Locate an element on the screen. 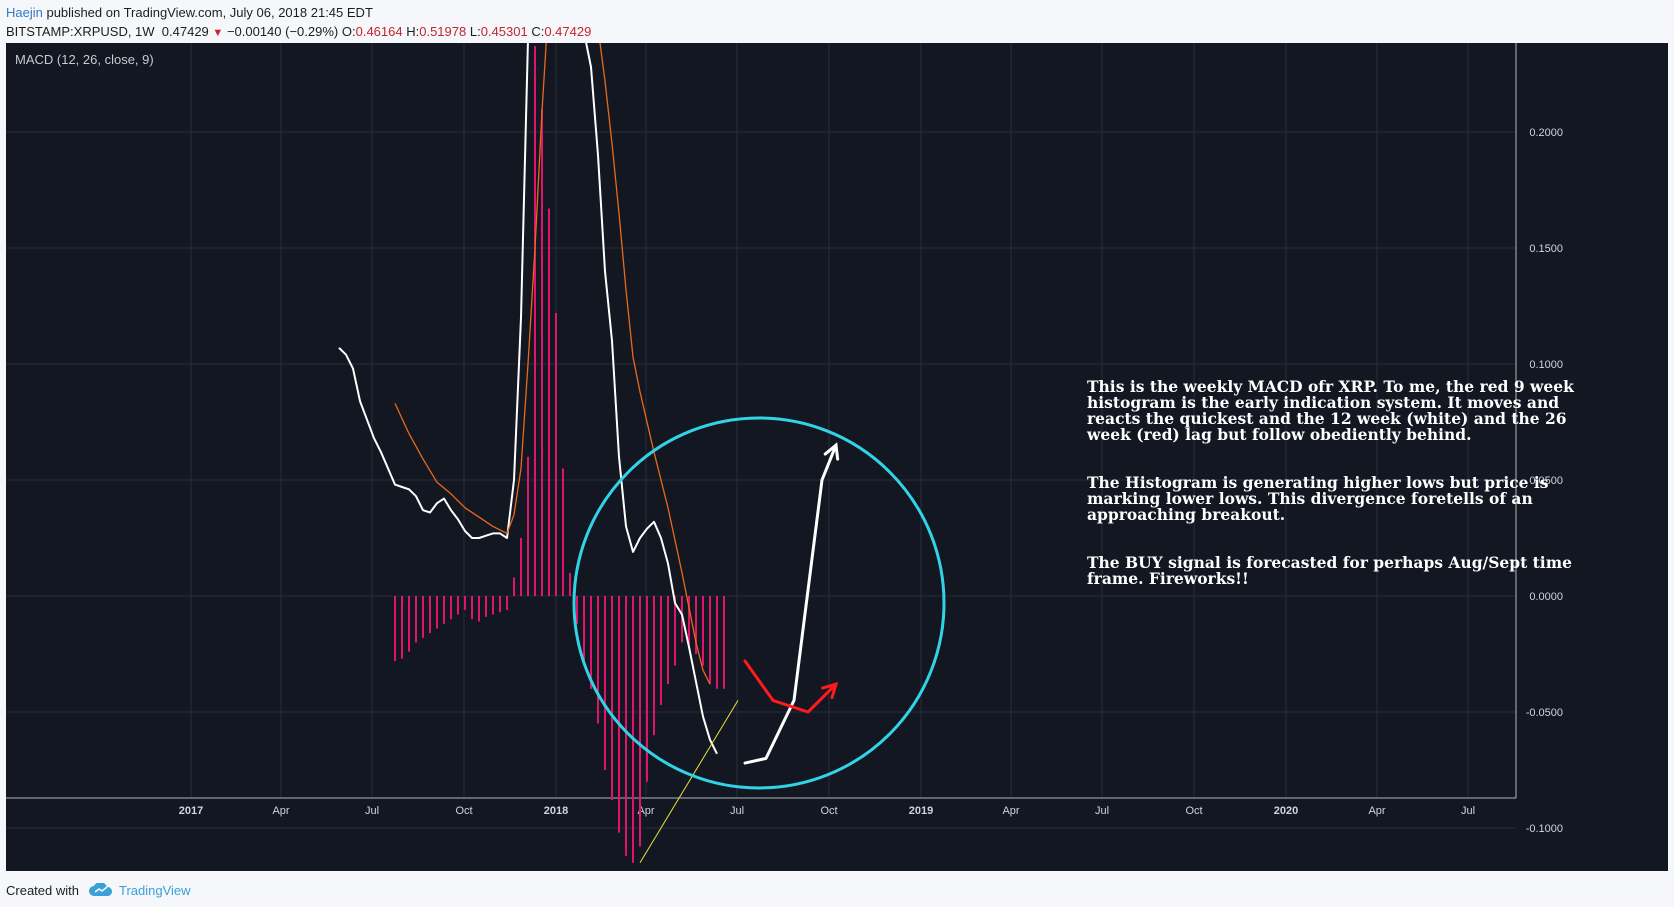 The height and width of the screenshot is (907, 1674). created-with-text: Created with is located at coordinates (42, 890).